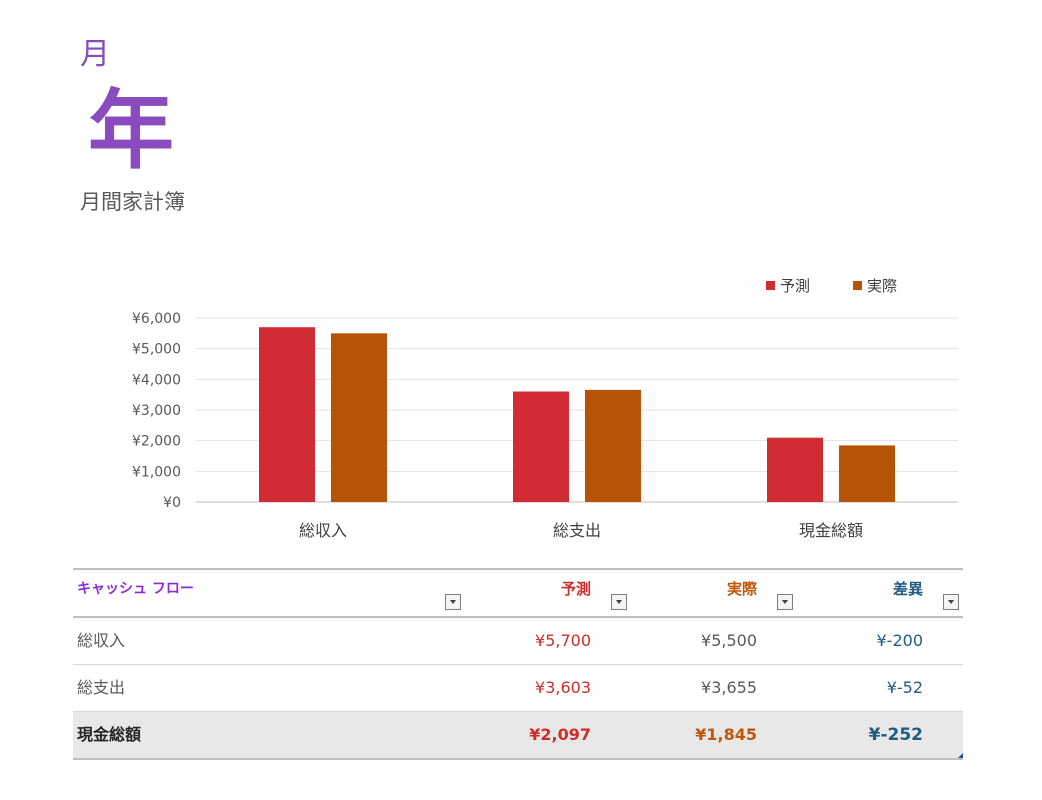 The width and height of the screenshot is (1042, 800). Describe the element at coordinates (323, 530) in the screenshot. I see `category-label: 総収入` at that location.